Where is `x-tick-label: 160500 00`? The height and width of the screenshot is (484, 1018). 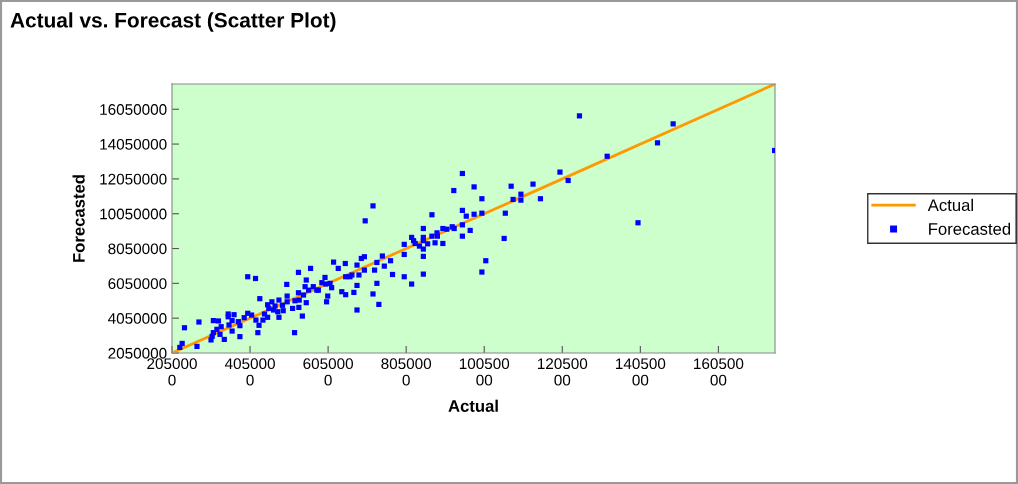
x-tick-label: 160500 00 is located at coordinates (719, 372).